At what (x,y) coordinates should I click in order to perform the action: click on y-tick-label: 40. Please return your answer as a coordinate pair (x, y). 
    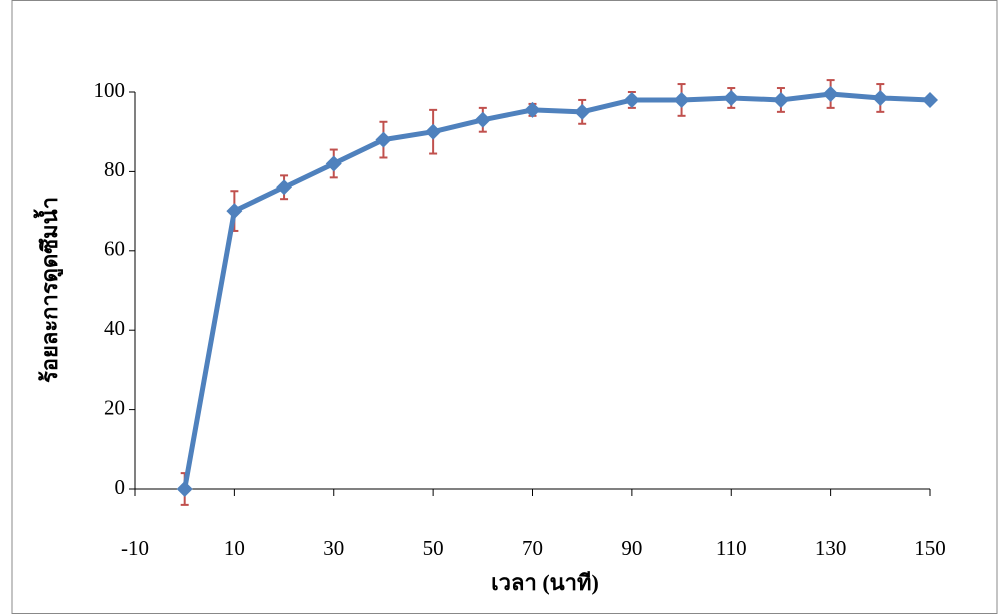
    Looking at the image, I should click on (114, 328).